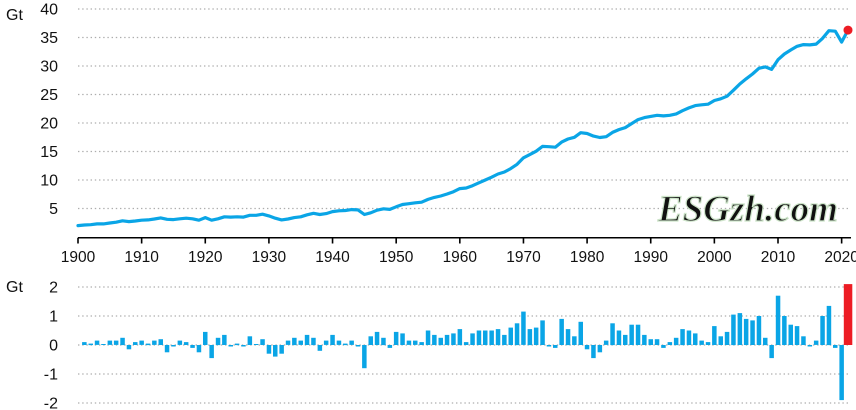  Describe the element at coordinates (281, 349) in the screenshot. I see `bar-year-1932` at that location.